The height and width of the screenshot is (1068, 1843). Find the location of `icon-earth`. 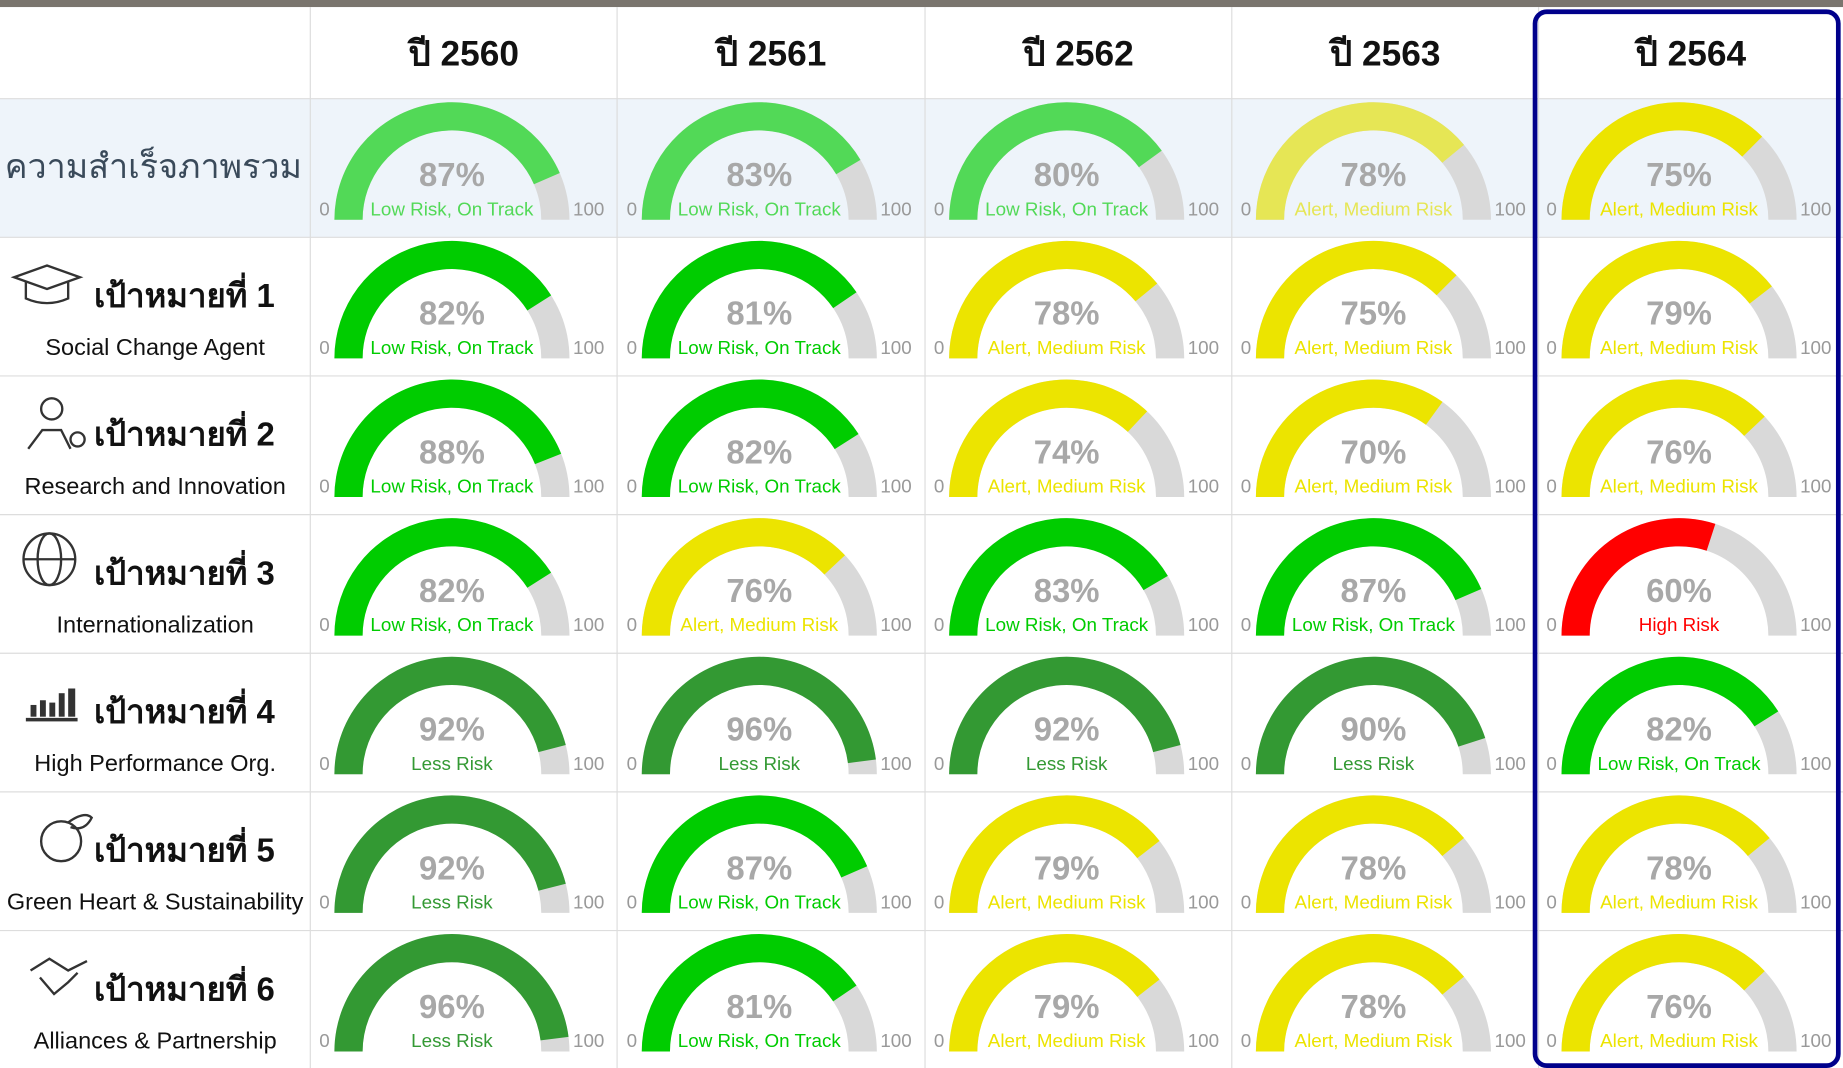

icon-earth is located at coordinates (66, 838).